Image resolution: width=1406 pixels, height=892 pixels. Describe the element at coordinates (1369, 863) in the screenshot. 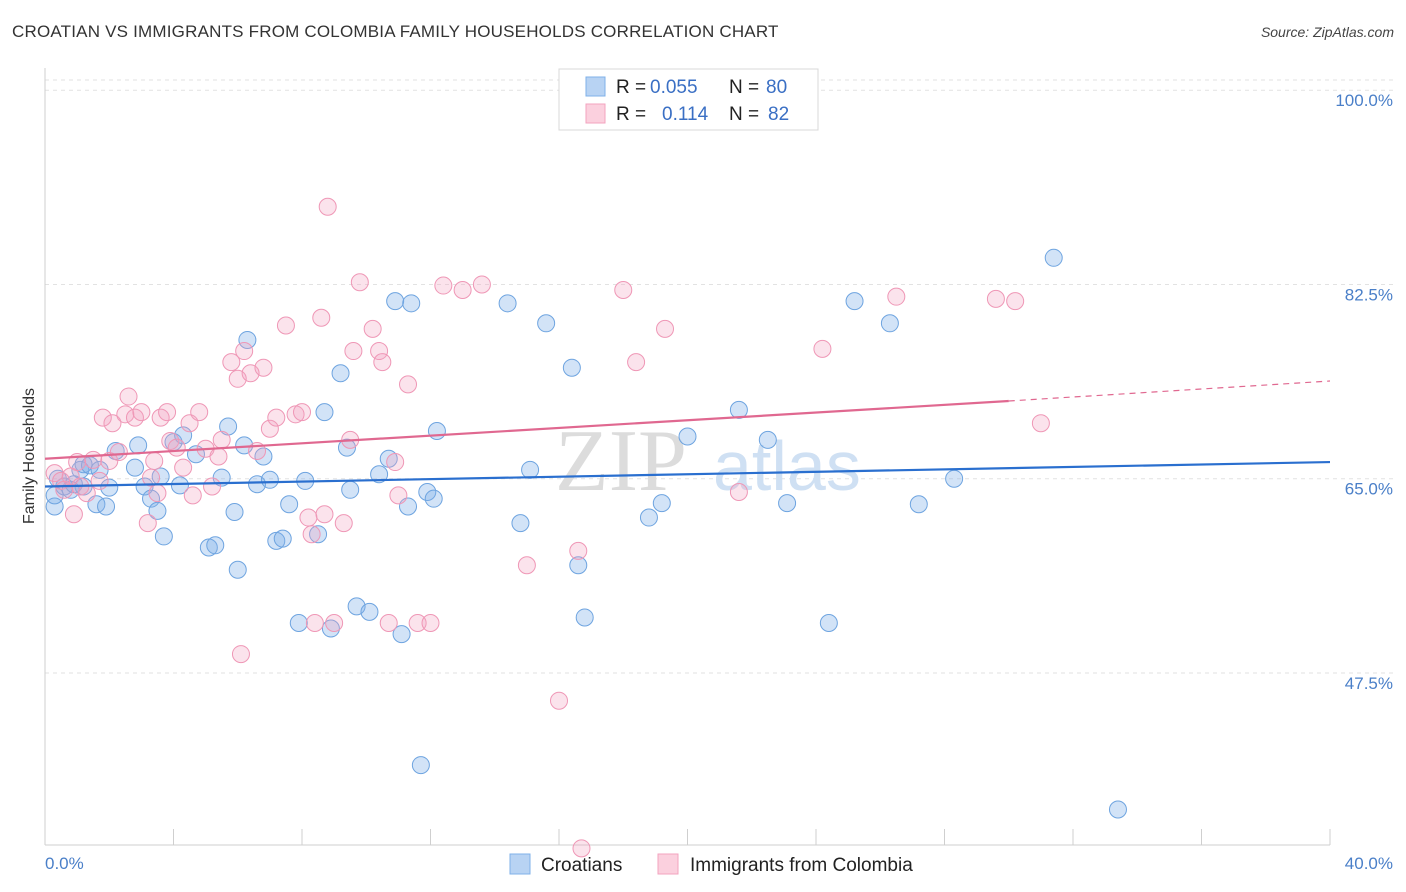

I see `x-tick-label-max: 40.0%` at that location.